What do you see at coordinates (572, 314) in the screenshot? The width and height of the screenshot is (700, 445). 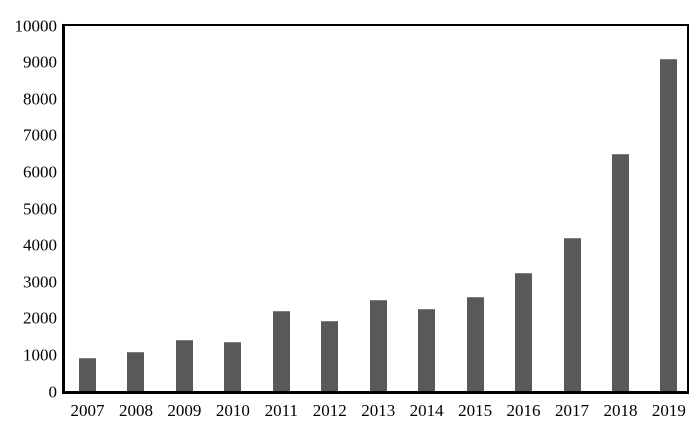 I see `bar-2017` at bounding box center [572, 314].